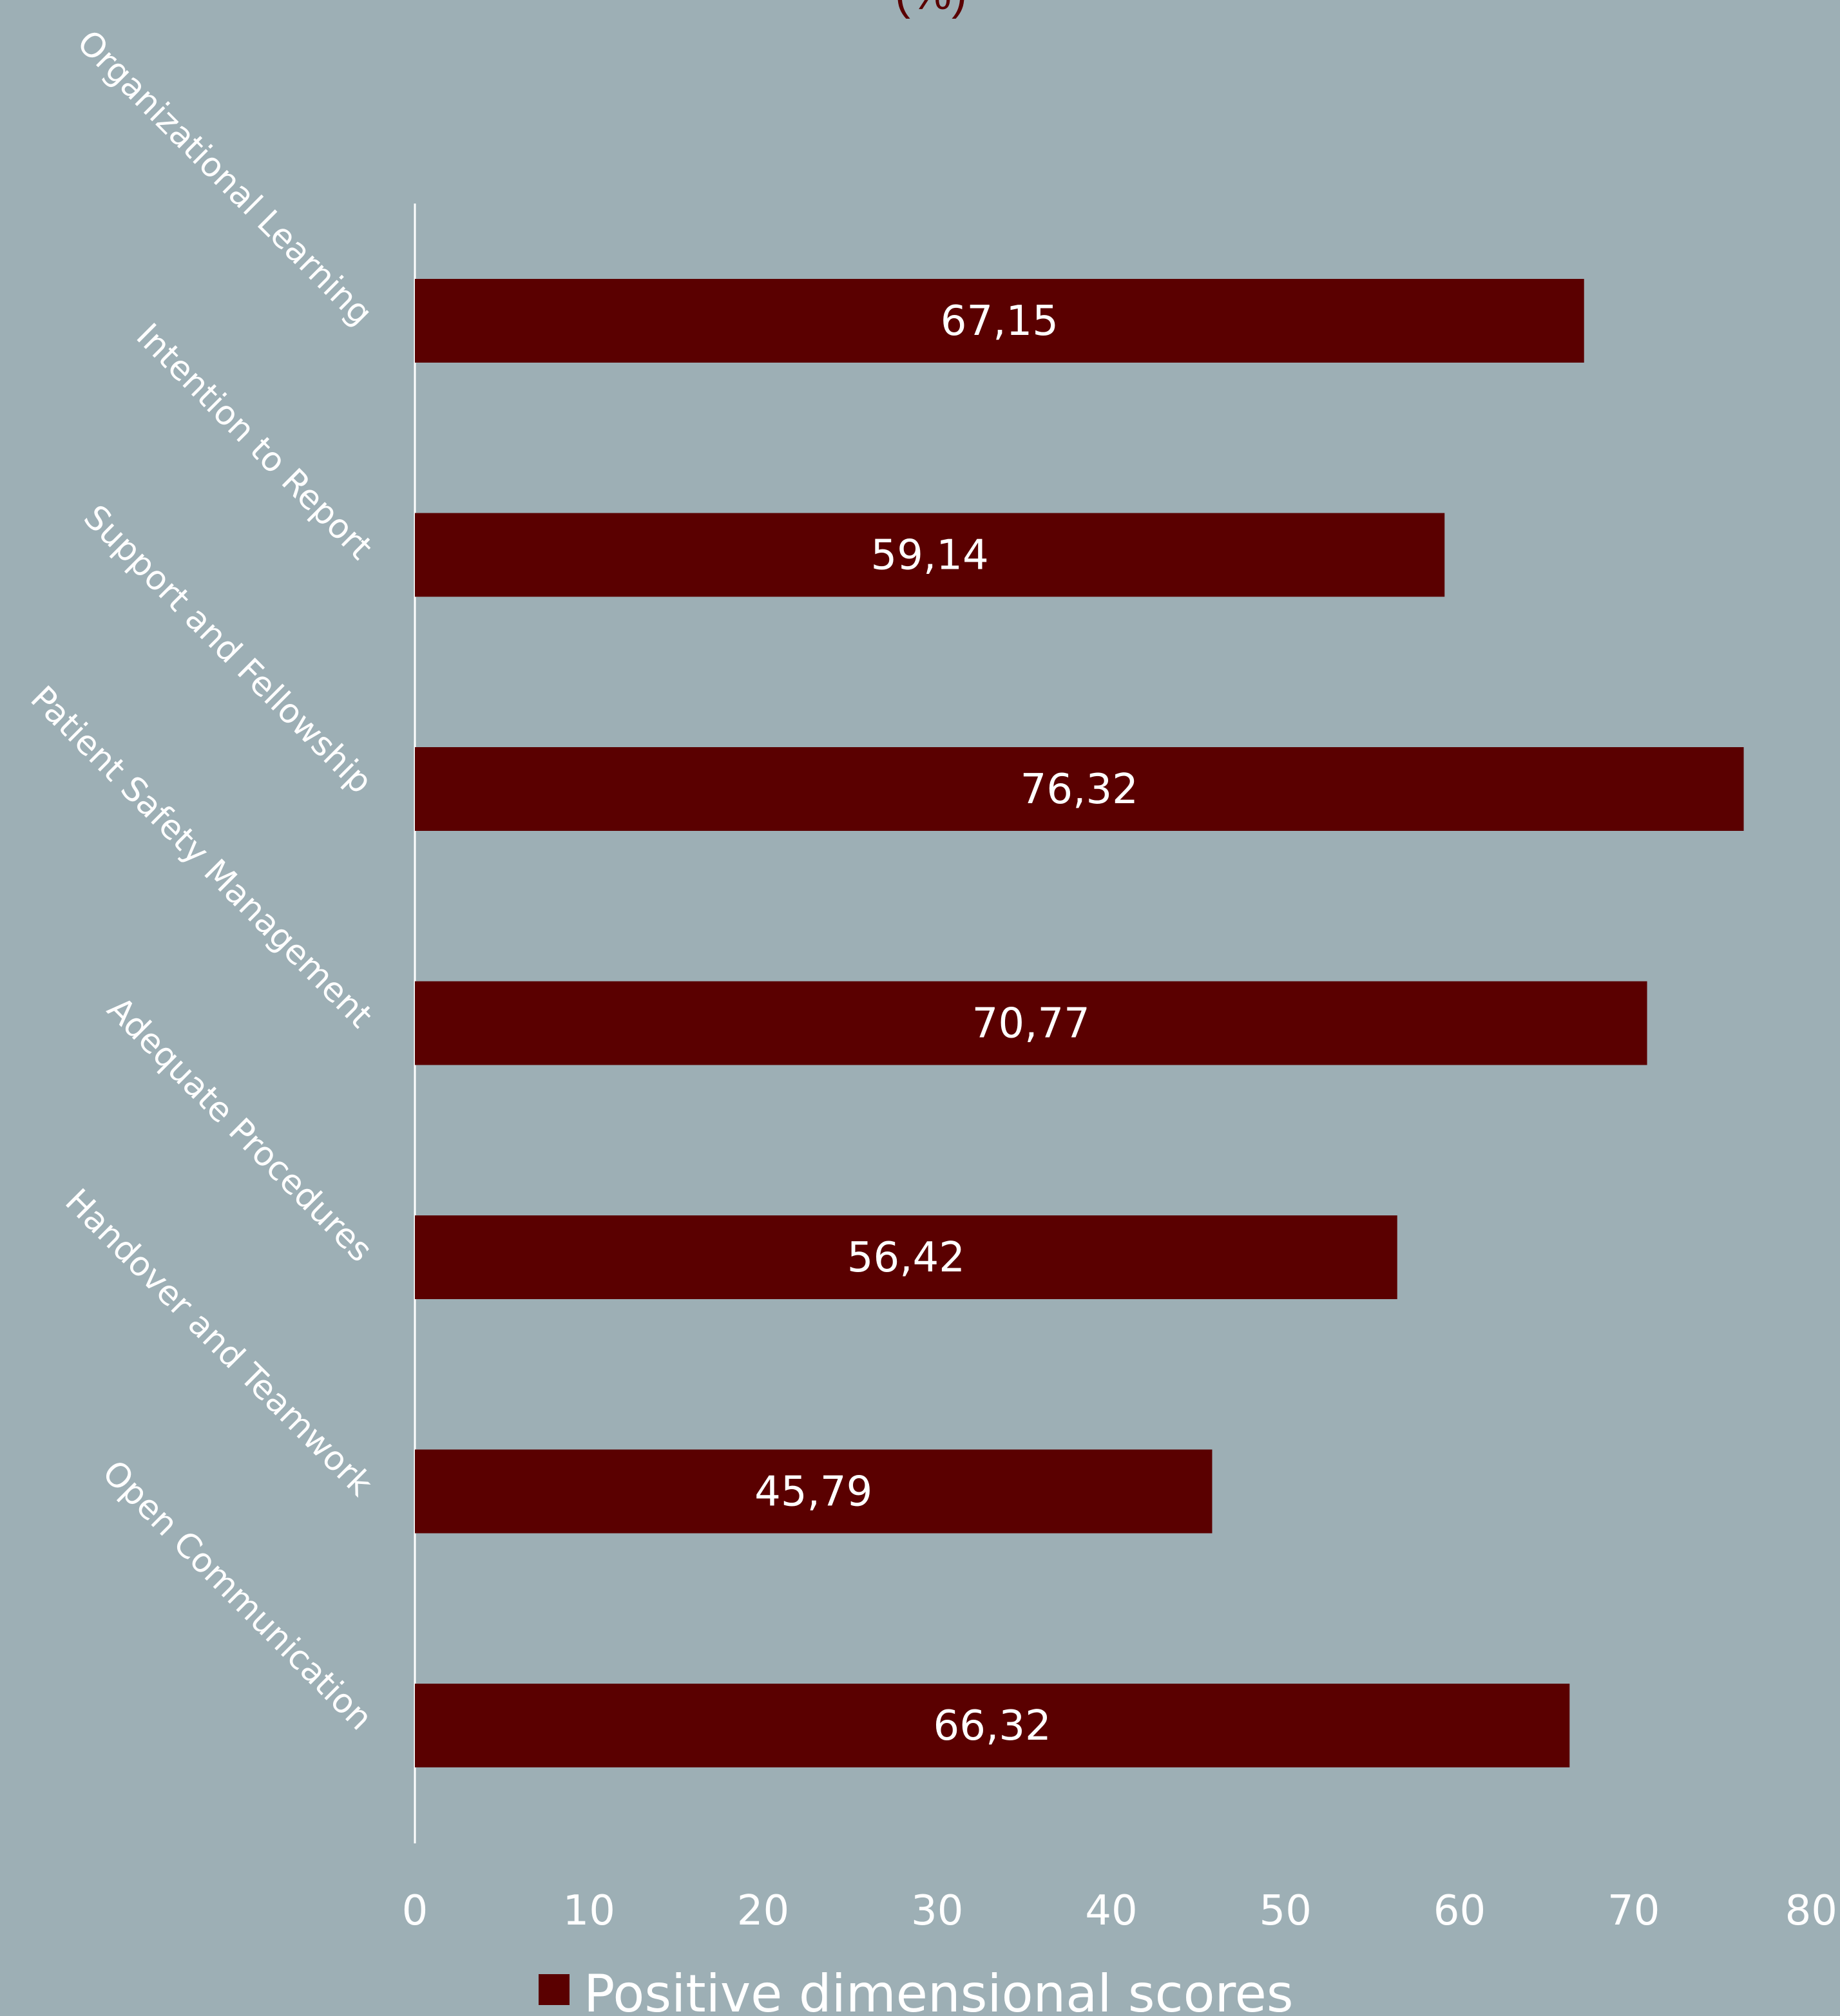 Image resolution: width=1840 pixels, height=2016 pixels. I want to click on data-label-intention-to-report: 59,14, so click(930, 556).